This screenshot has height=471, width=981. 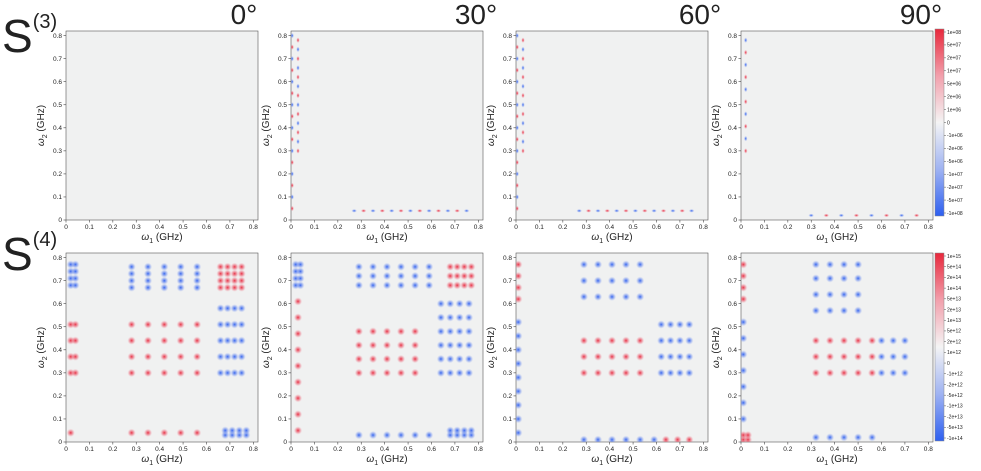 What do you see at coordinates (609, 227) in the screenshot?
I see `x-tick-label: 0.4` at bounding box center [609, 227].